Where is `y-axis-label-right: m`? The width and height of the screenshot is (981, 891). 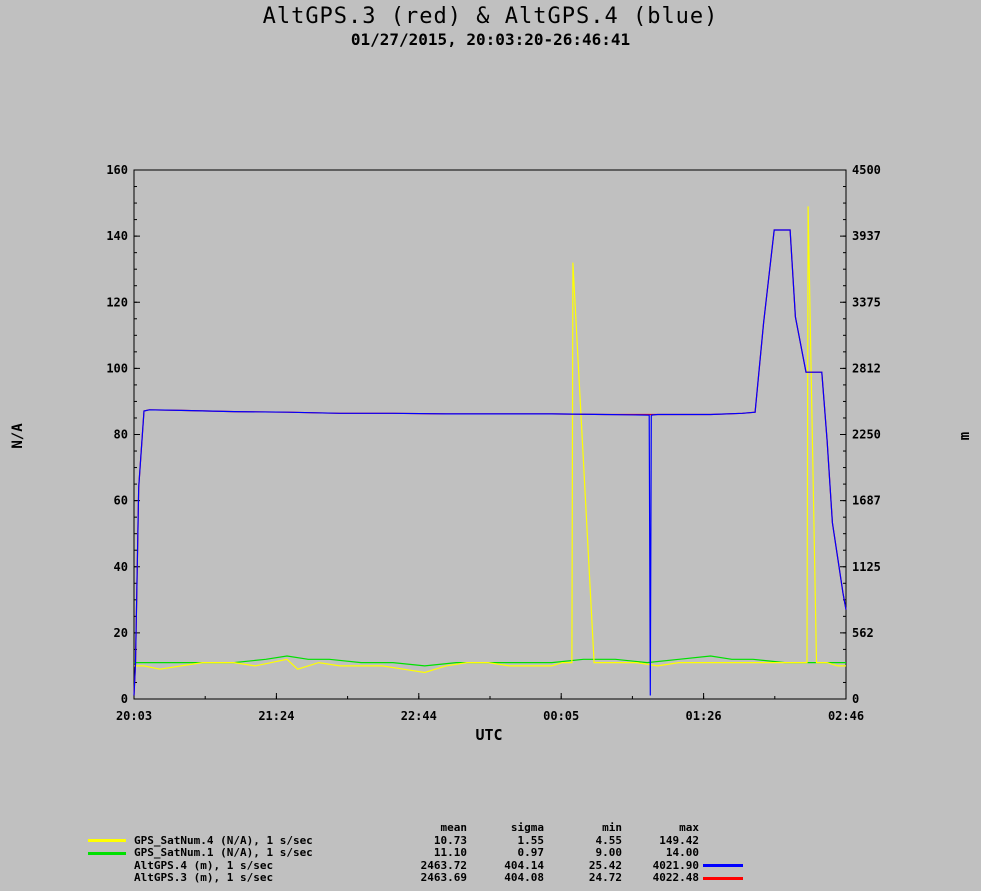
y-axis-label-right: m is located at coordinates (965, 436).